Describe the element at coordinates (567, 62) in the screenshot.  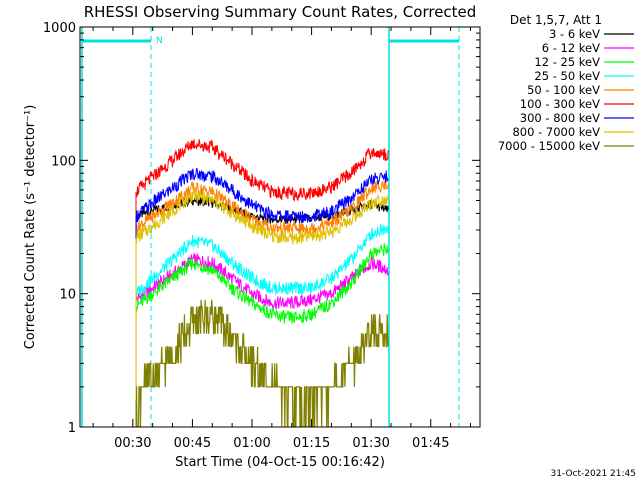
I see `legend-entry-label: 12 - 25 keV` at that location.